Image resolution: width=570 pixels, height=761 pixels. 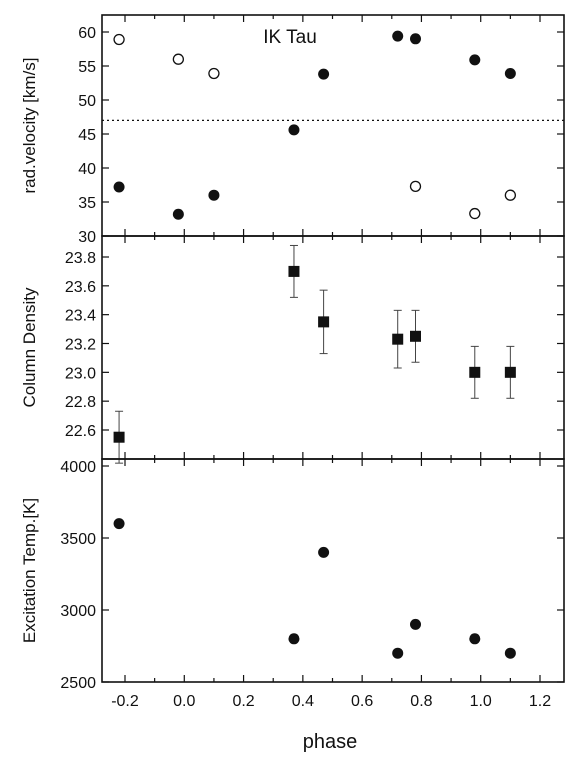 What do you see at coordinates (87, 169) in the screenshot?
I see `panel-1-ytick-label: 40` at bounding box center [87, 169].